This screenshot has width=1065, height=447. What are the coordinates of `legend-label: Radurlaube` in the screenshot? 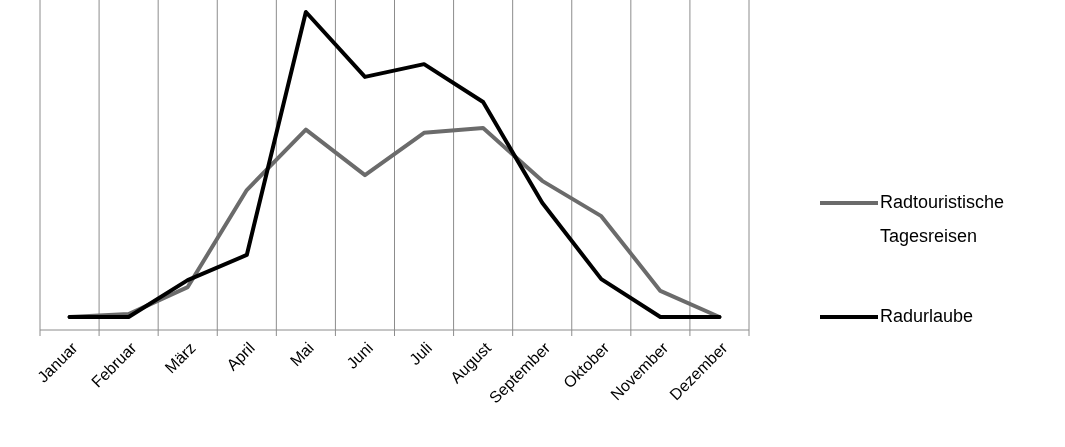 It's located at (927, 315).